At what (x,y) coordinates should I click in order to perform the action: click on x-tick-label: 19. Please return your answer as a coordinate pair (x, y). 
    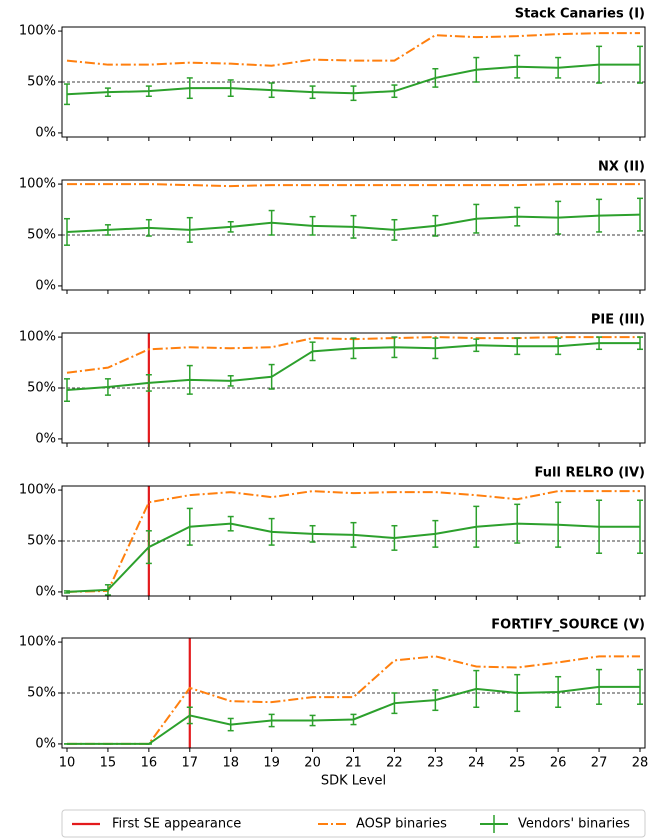
    Looking at the image, I should click on (271, 763).